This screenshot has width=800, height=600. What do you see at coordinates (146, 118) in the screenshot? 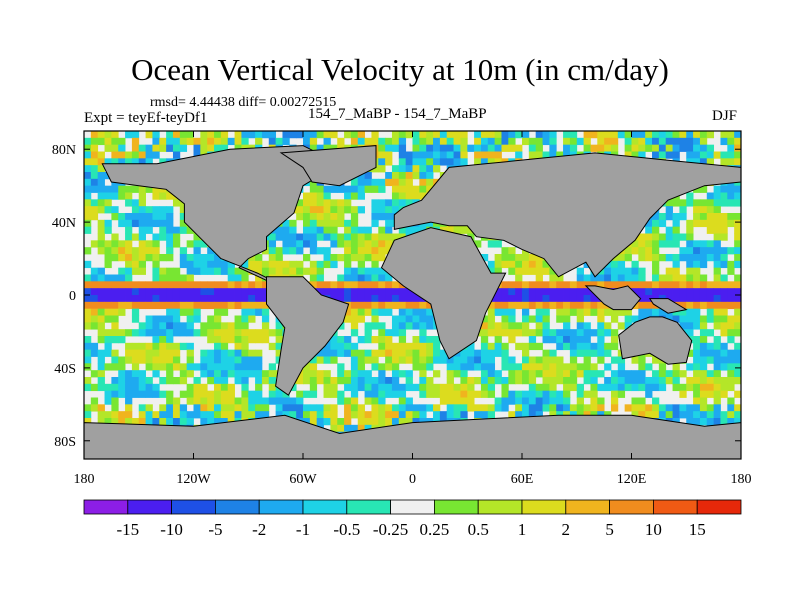
I see `experiment-label: Expt = teyEf-teyDf1` at bounding box center [146, 118].